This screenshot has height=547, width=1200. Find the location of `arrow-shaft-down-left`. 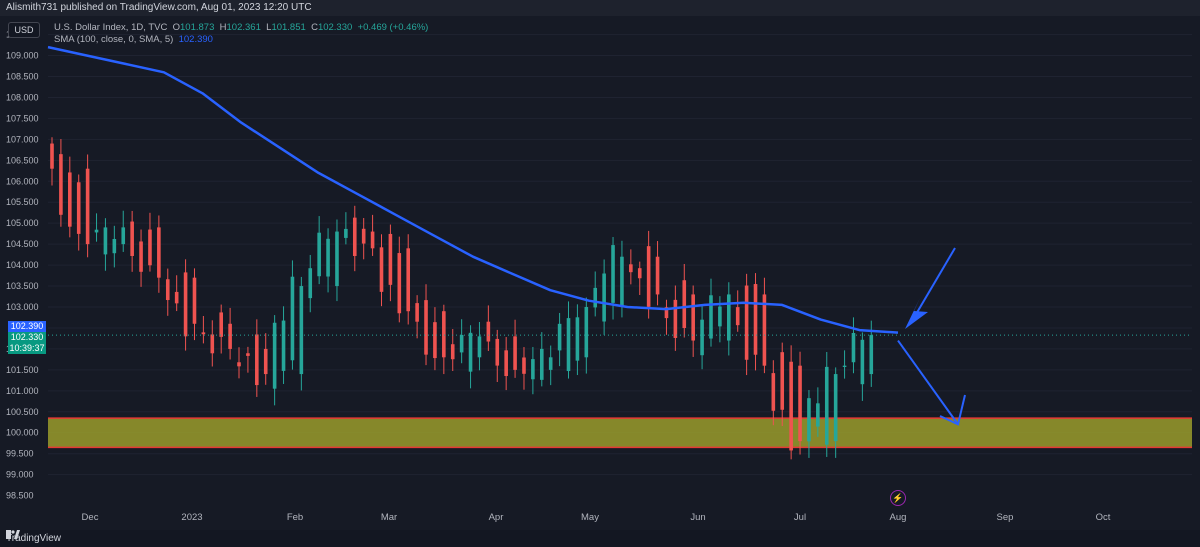

arrow-shaft-down-left is located at coordinates (933, 284).